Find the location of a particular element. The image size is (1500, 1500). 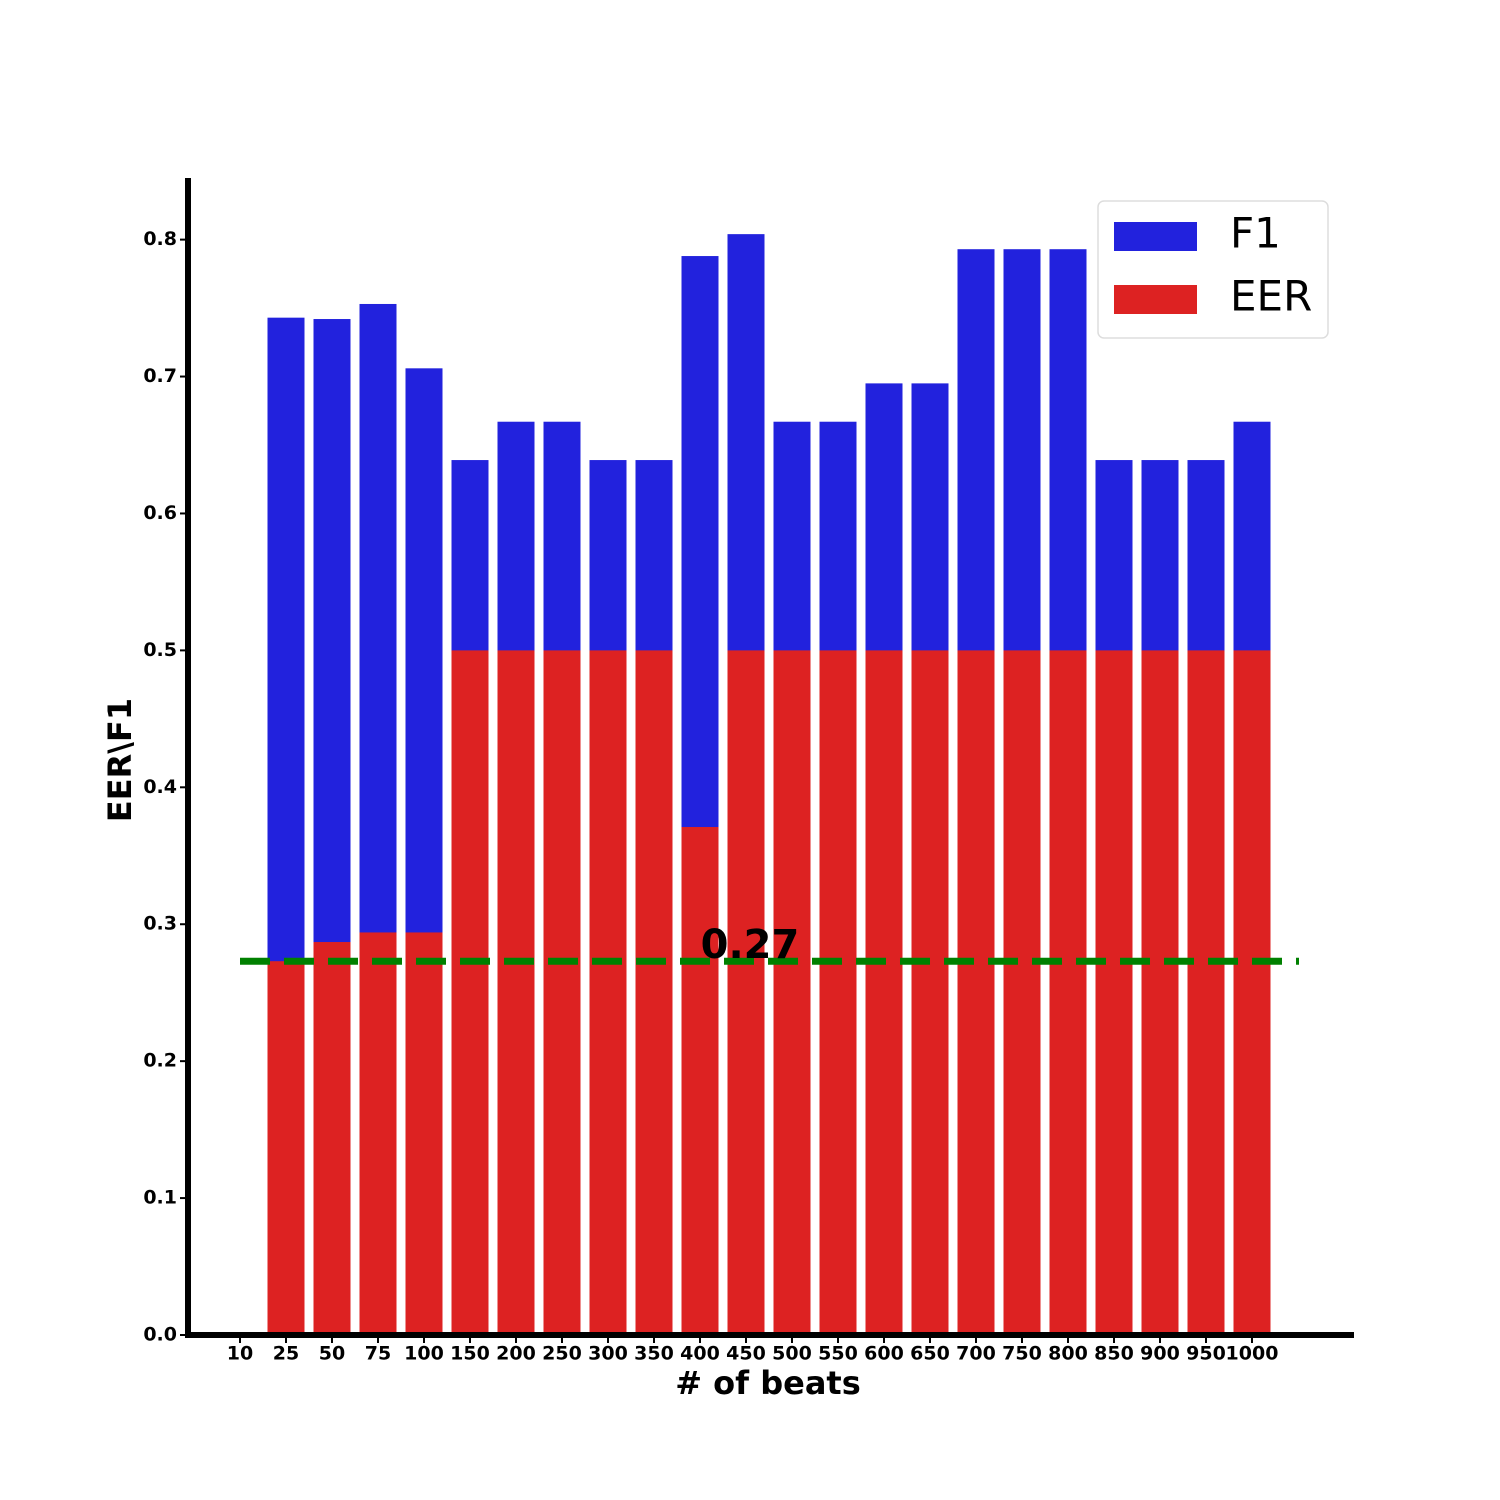

x-tick-label: 750 is located at coordinates (1022, 1354).